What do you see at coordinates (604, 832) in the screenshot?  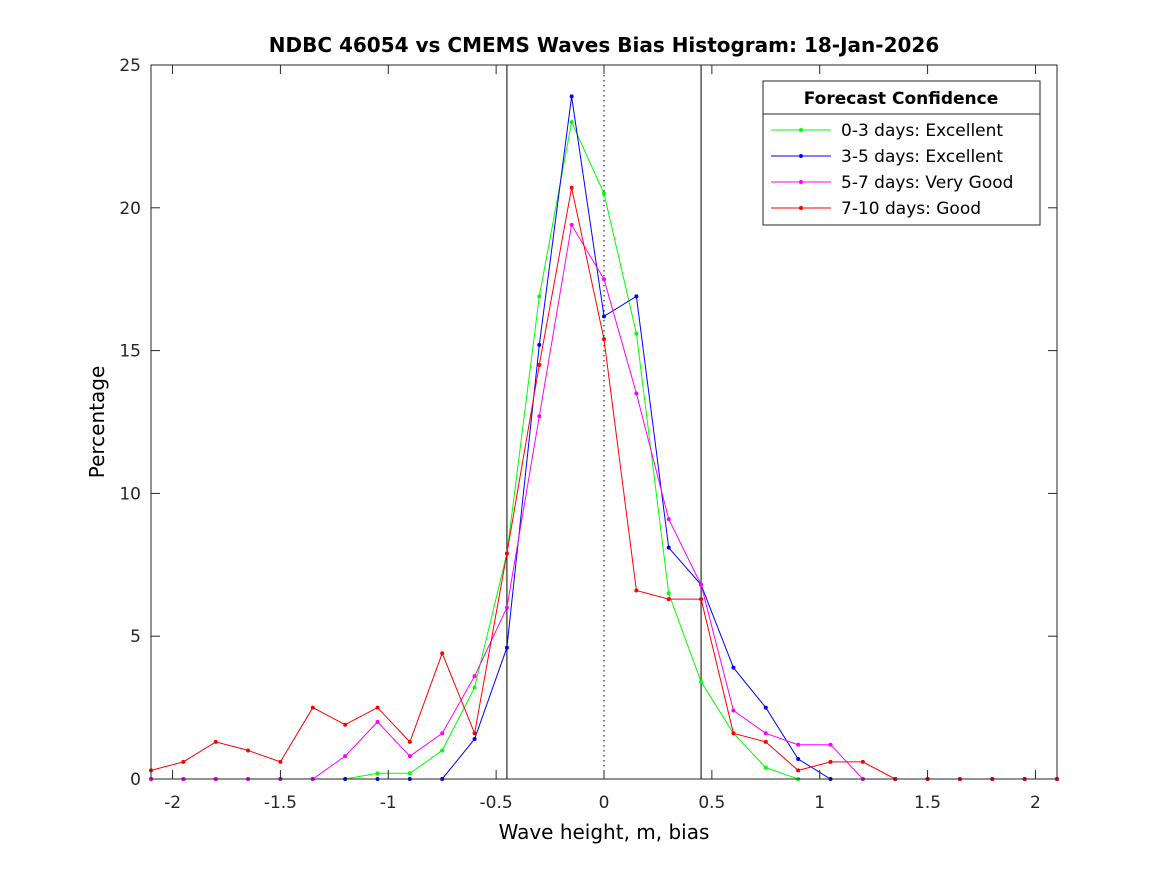 I see `x-axis-label: Wave height, m, bias` at bounding box center [604, 832].